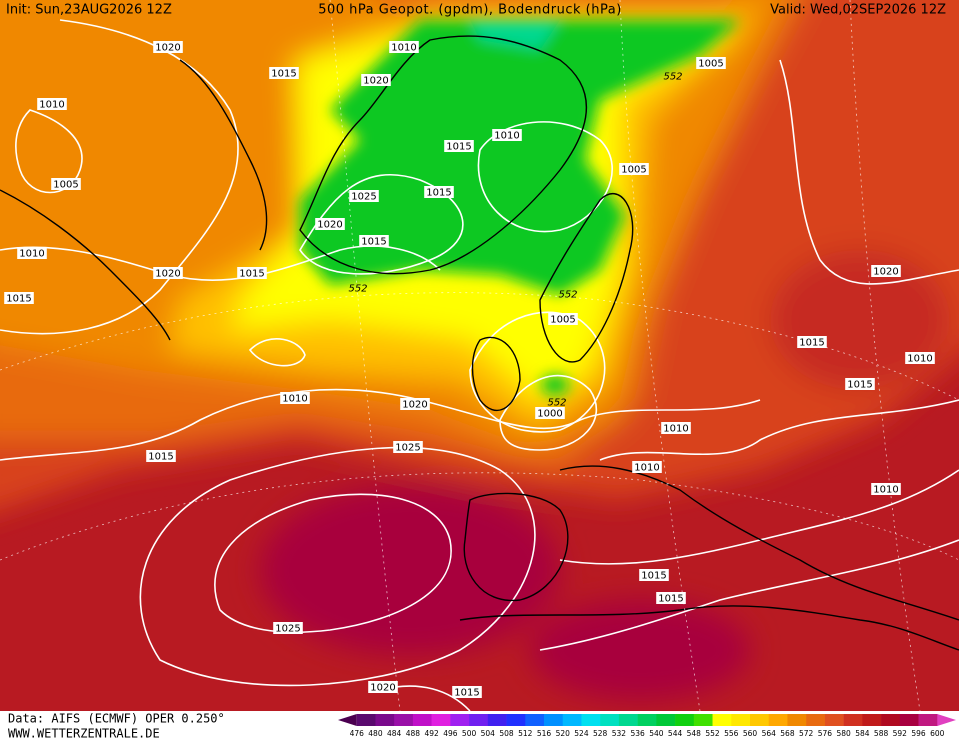 The image size is (959, 741). I want to click on colorbar-label: 500, so click(469, 733).